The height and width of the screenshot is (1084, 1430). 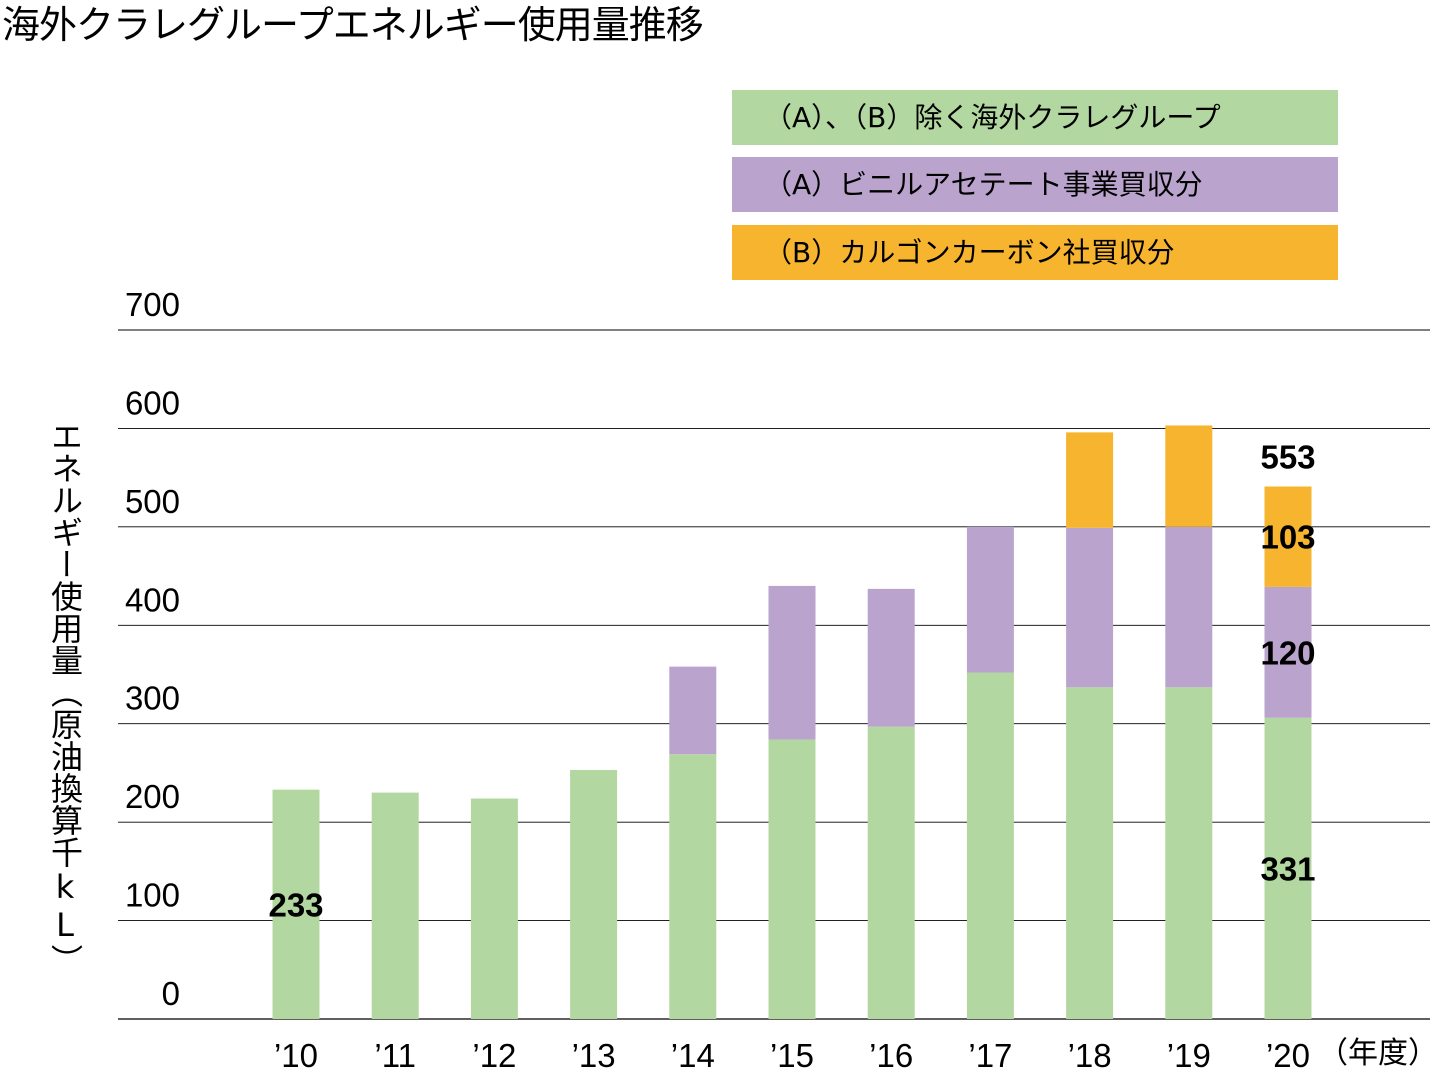 I want to click on x-tick-label: ’19, so click(x=1189, y=1055).